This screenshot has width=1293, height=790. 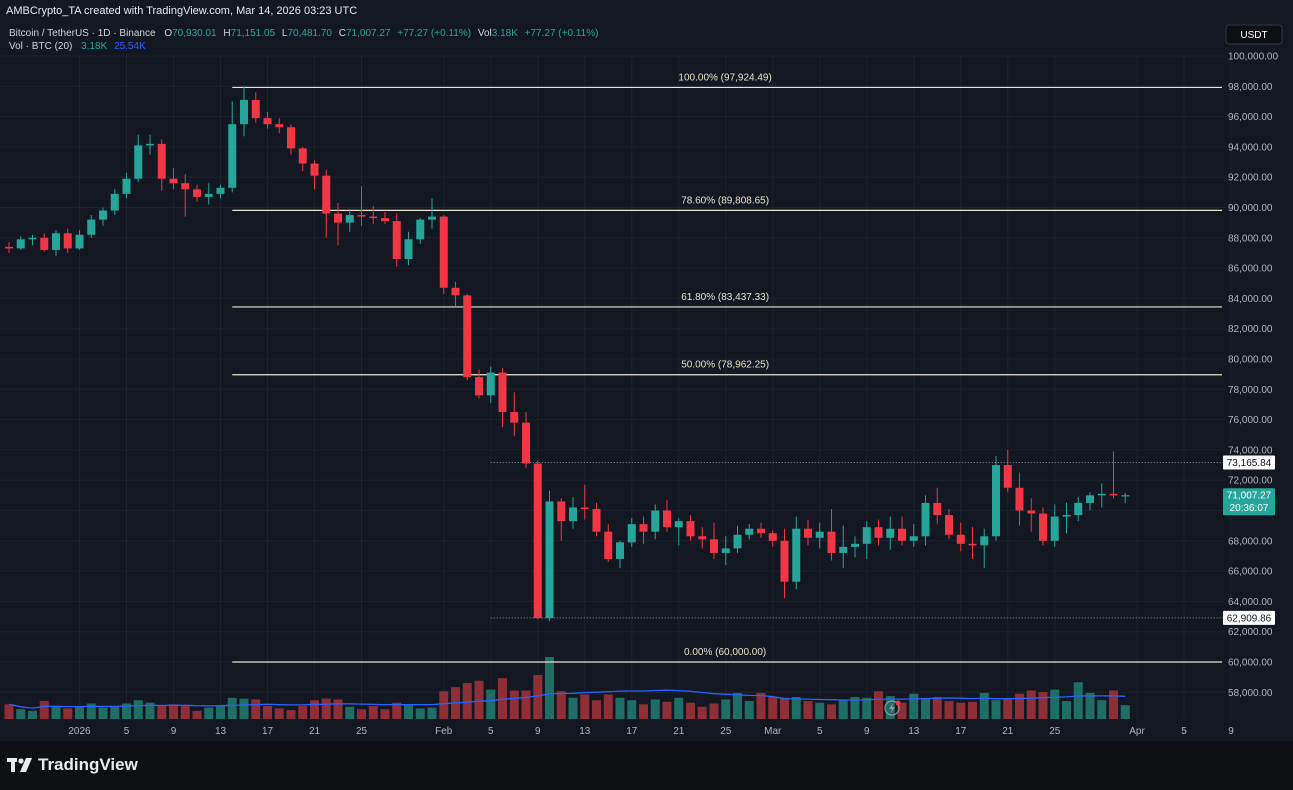 What do you see at coordinates (1250, 269) in the screenshot?
I see `y-tick-label: 86,000.00` at bounding box center [1250, 269].